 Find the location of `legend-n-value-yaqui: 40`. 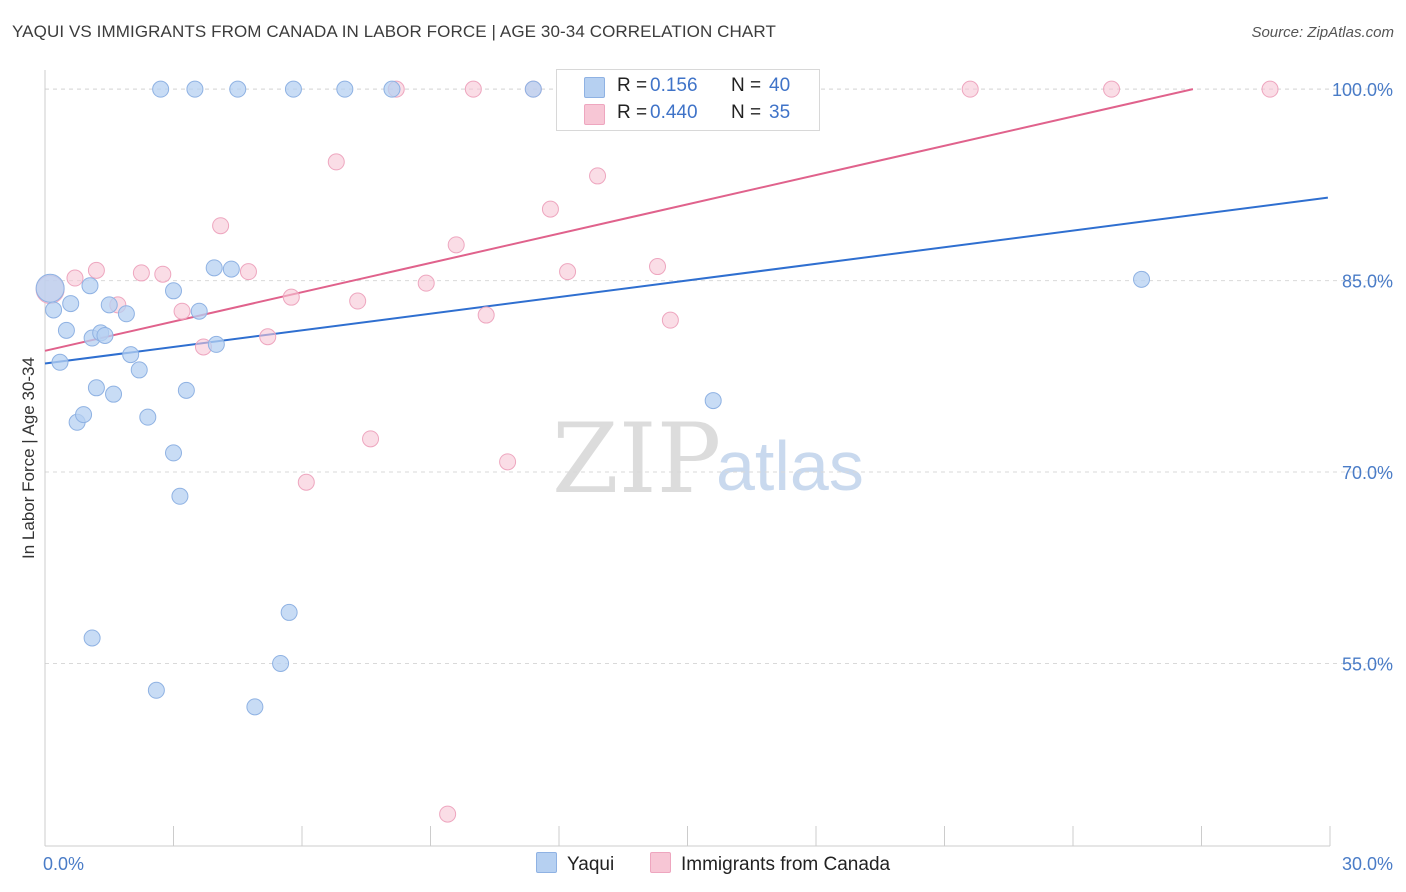

legend-n-value-yaqui: 40 is located at coordinates (780, 85).